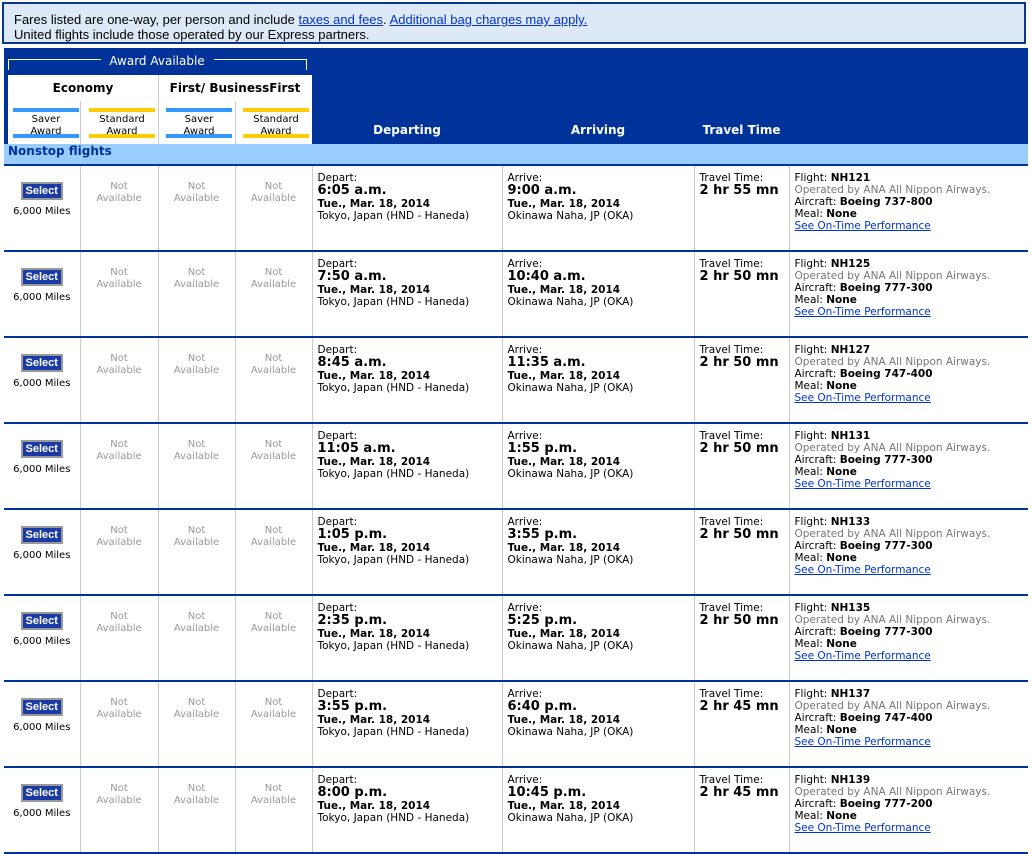 The width and height of the screenshot is (1032, 854). What do you see at coordinates (742, 208) in the screenshot?
I see `travel-time-cell: Travel Time: 2 hr 55 mn` at bounding box center [742, 208].